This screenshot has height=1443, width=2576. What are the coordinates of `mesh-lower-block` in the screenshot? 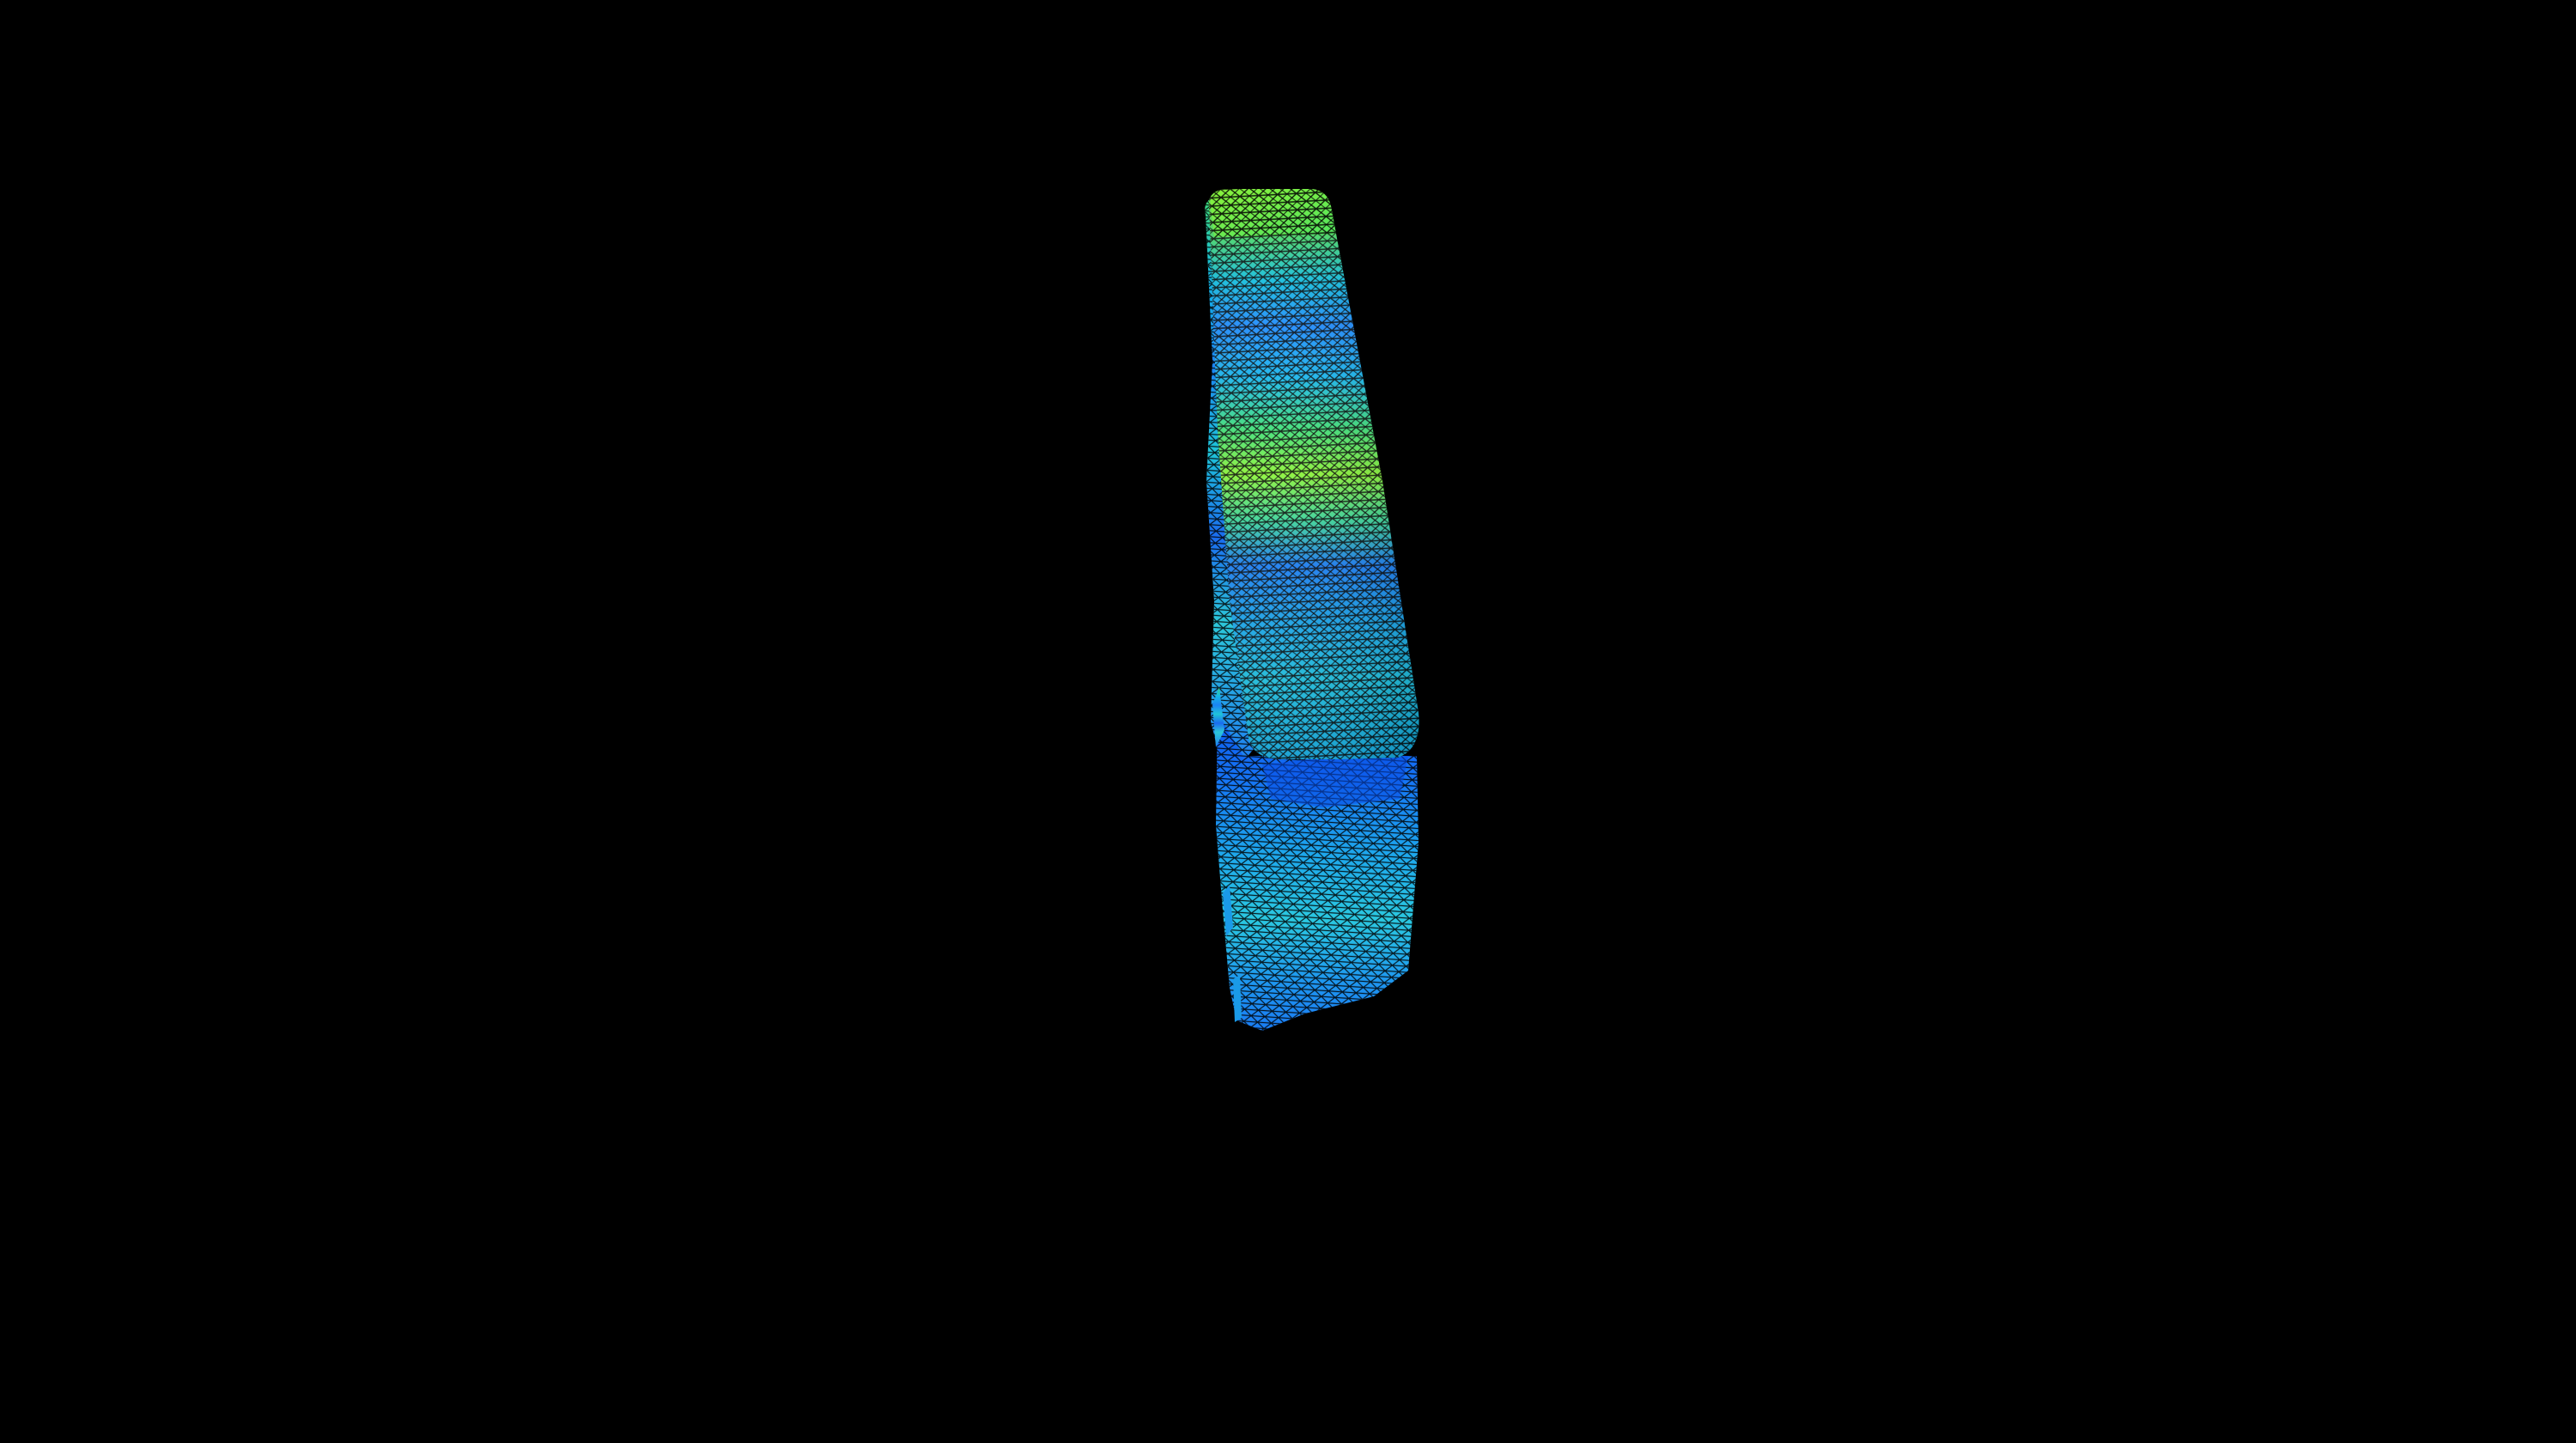 It's located at (1317, 872).